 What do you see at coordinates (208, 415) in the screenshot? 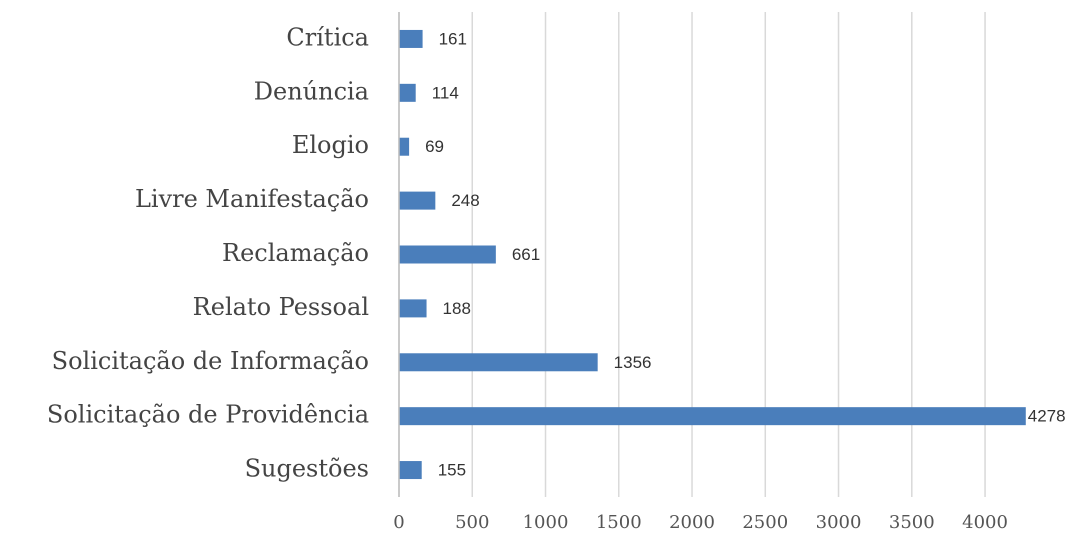
I see `y-tick-label: Solicitação de Providência` at bounding box center [208, 415].